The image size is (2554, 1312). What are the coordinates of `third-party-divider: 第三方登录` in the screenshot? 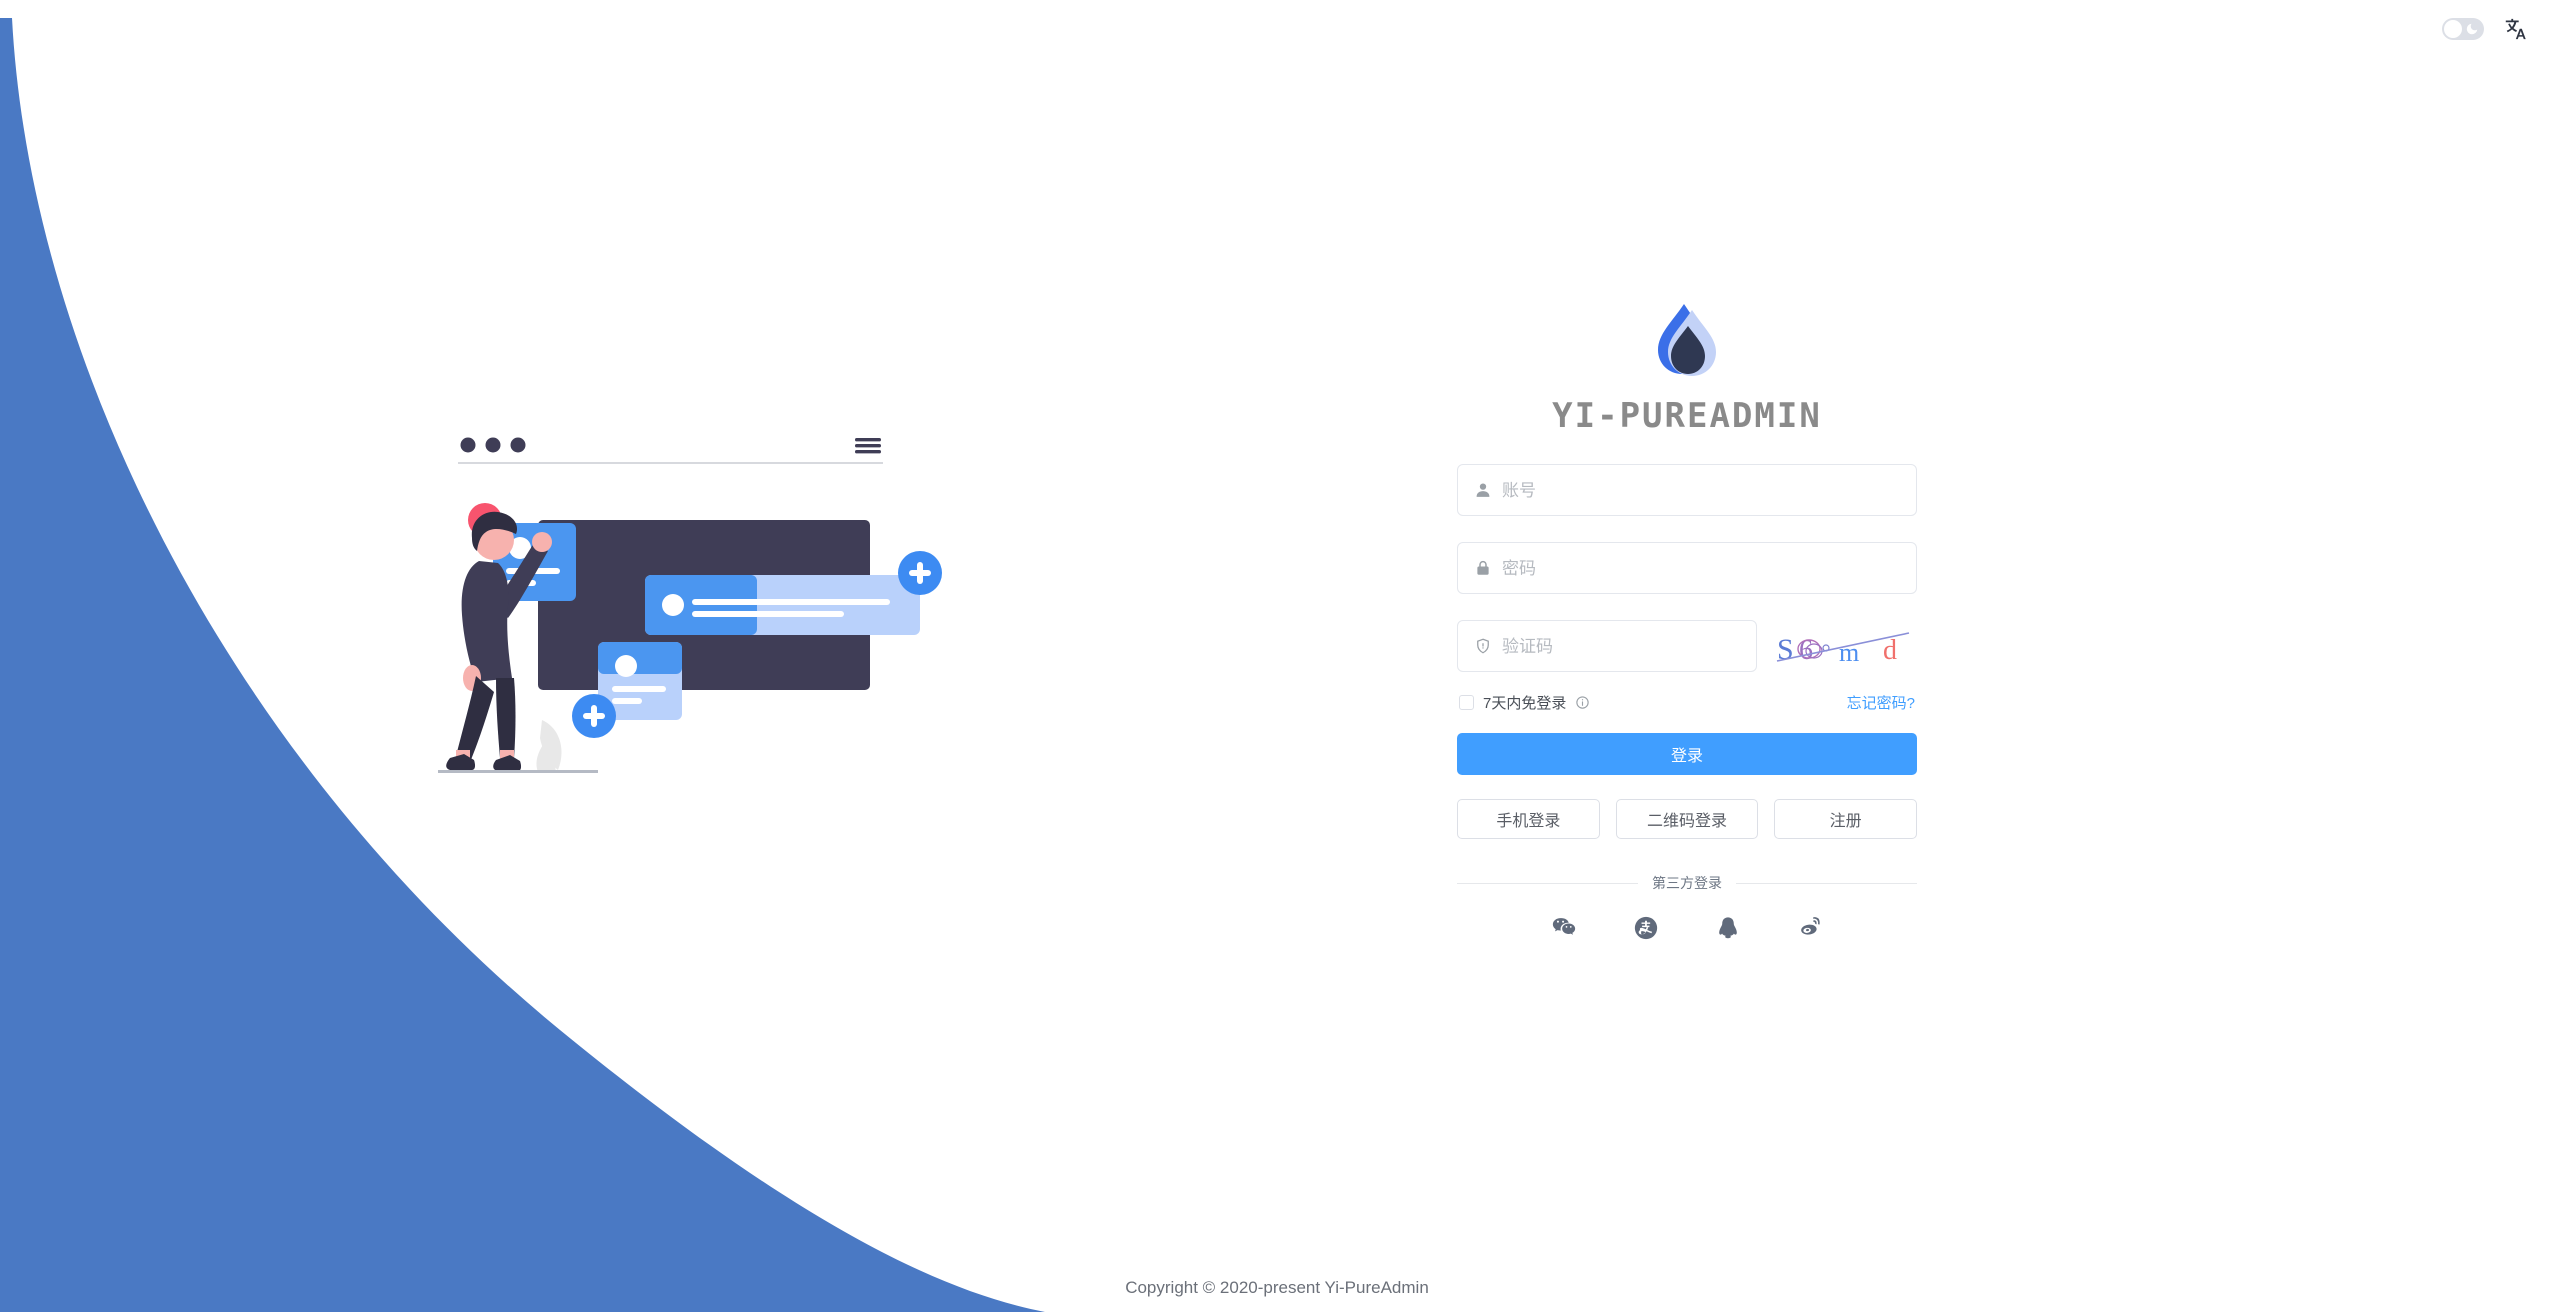 It's located at (1687, 883).